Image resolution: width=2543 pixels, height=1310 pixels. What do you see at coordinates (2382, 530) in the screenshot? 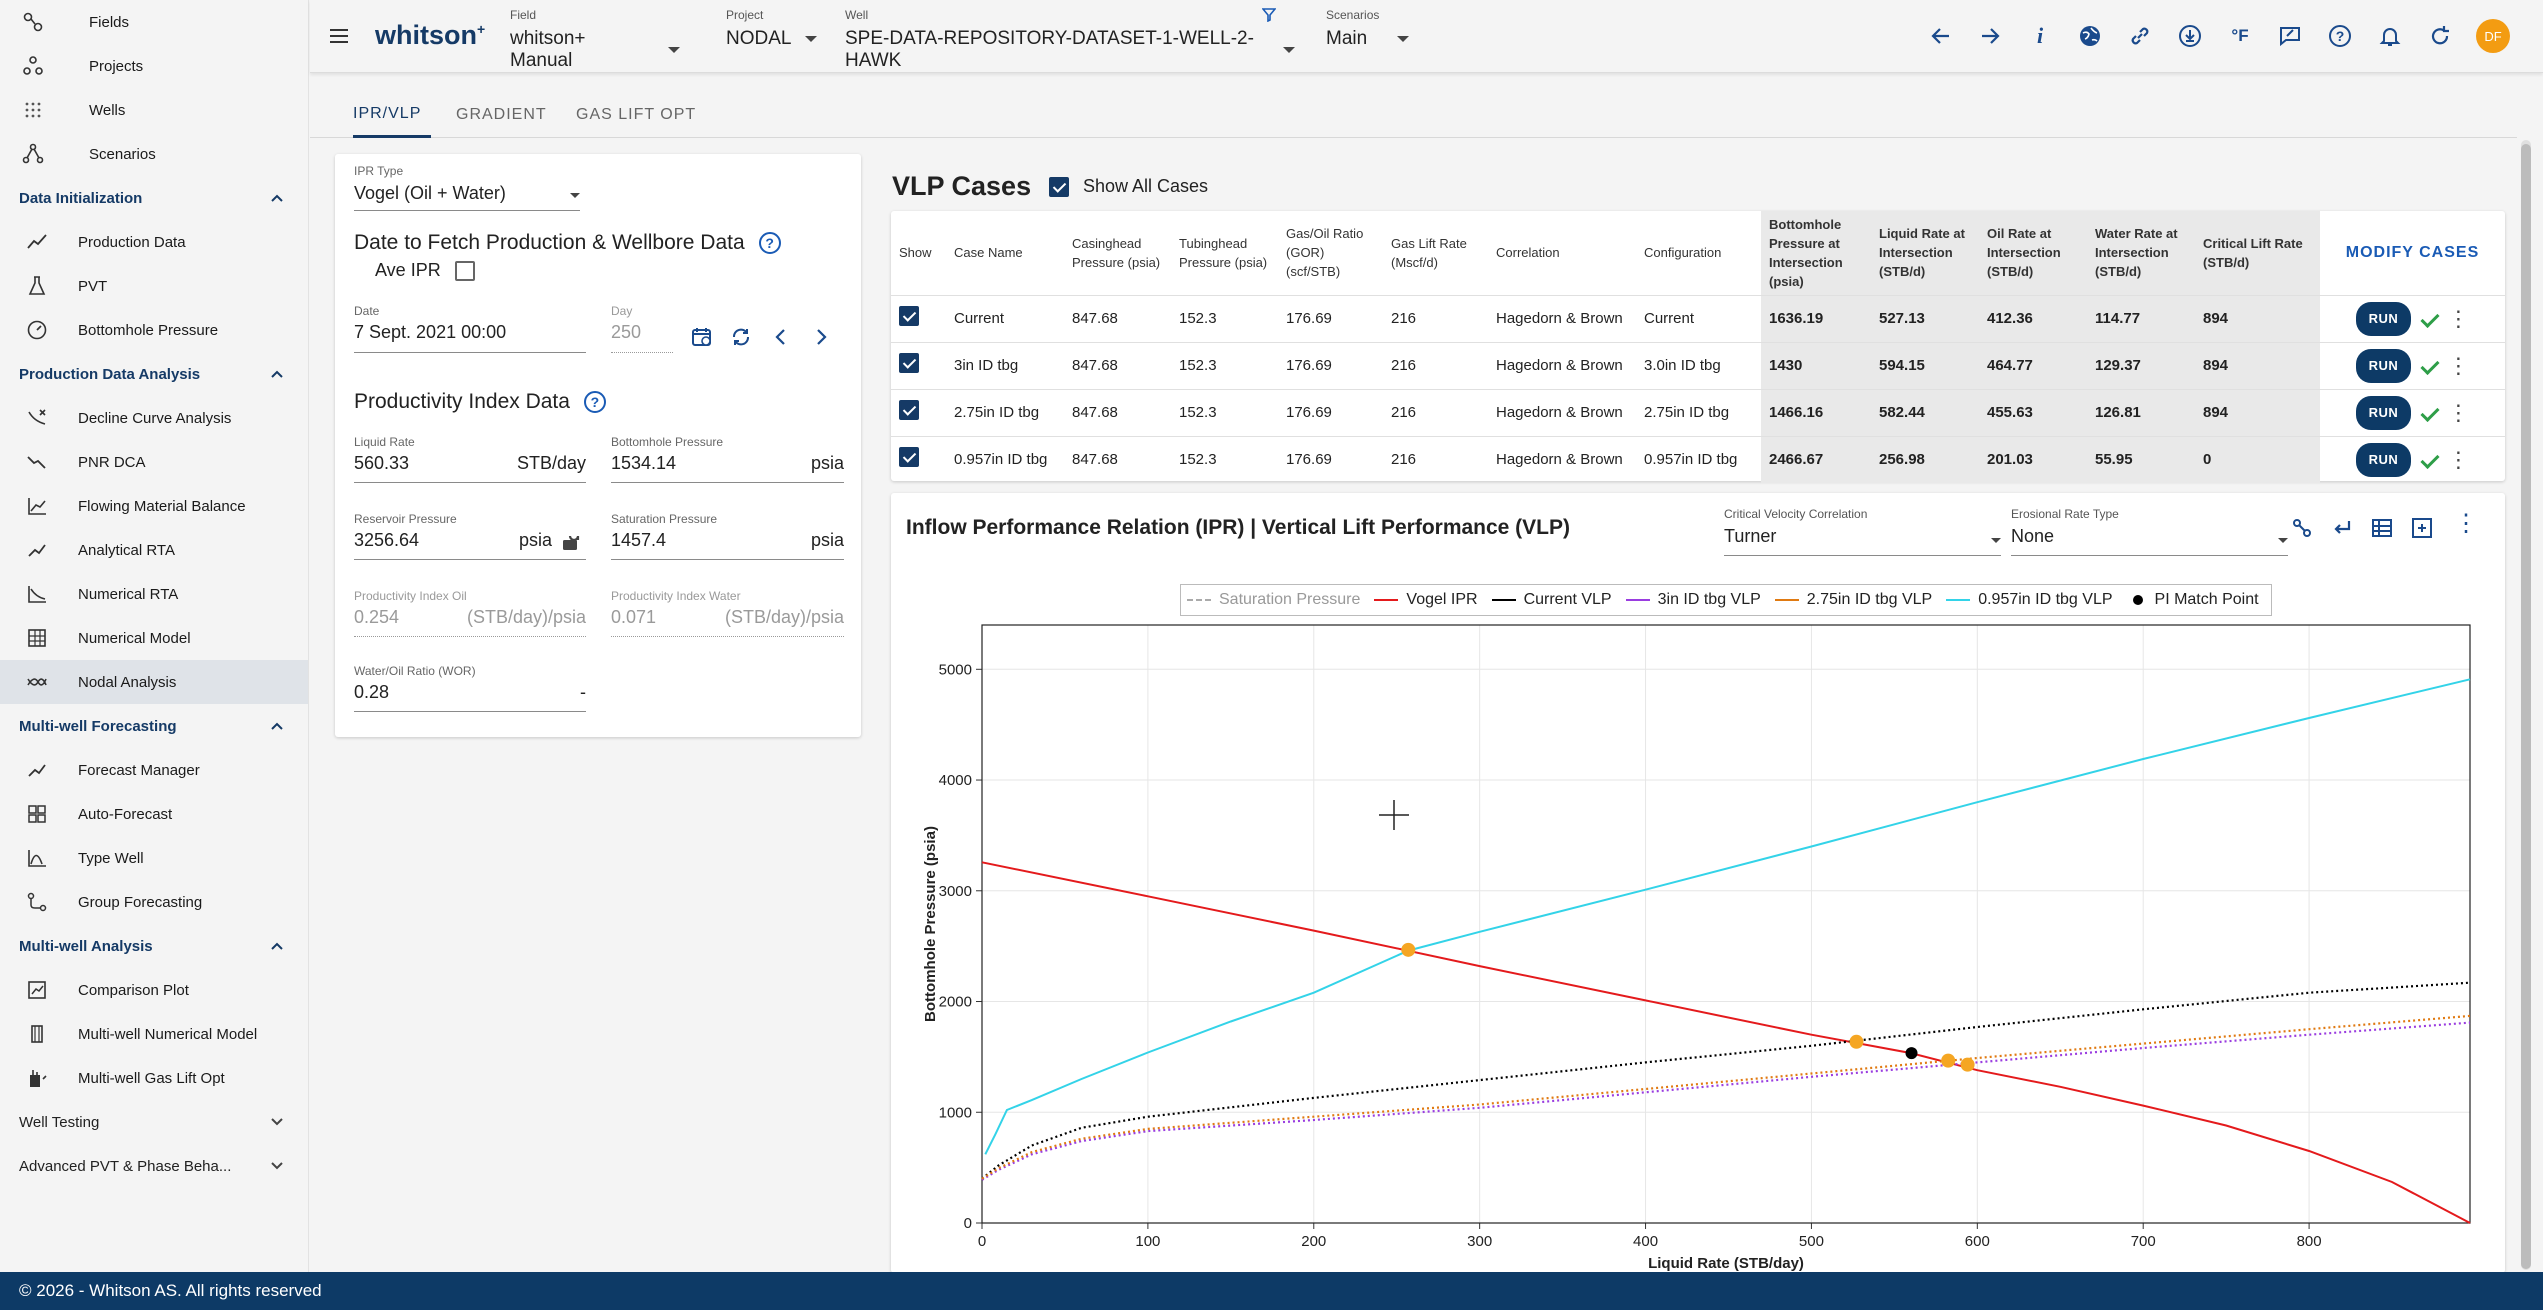
I see `table-icon` at bounding box center [2382, 530].